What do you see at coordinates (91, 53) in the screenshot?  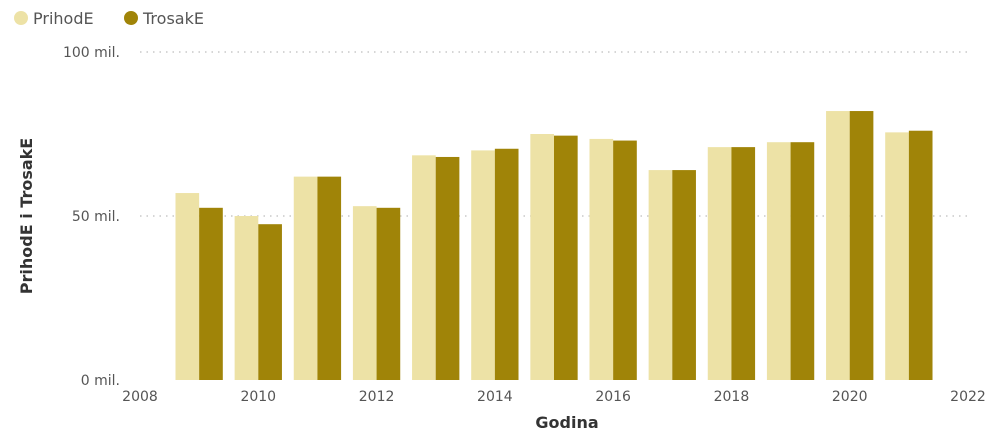 I see `y-tick-label: 100 mil.` at bounding box center [91, 53].